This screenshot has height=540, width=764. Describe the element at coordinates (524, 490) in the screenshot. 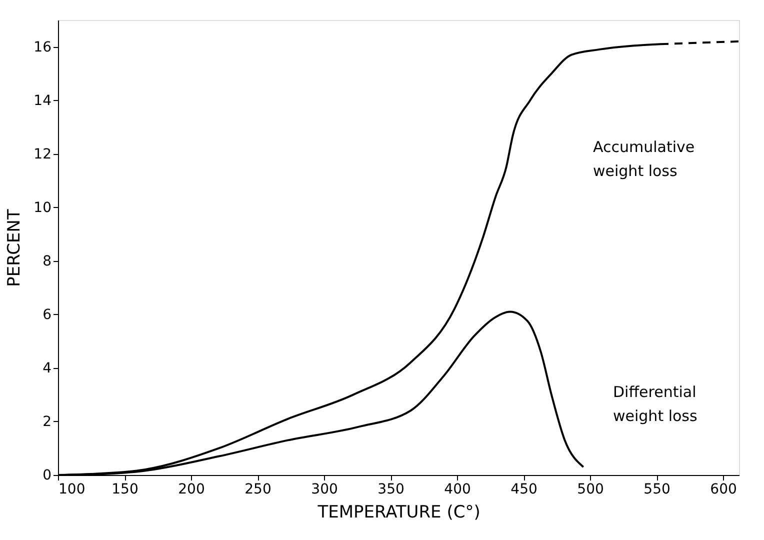

I see `x-tick-label: 450` at that location.